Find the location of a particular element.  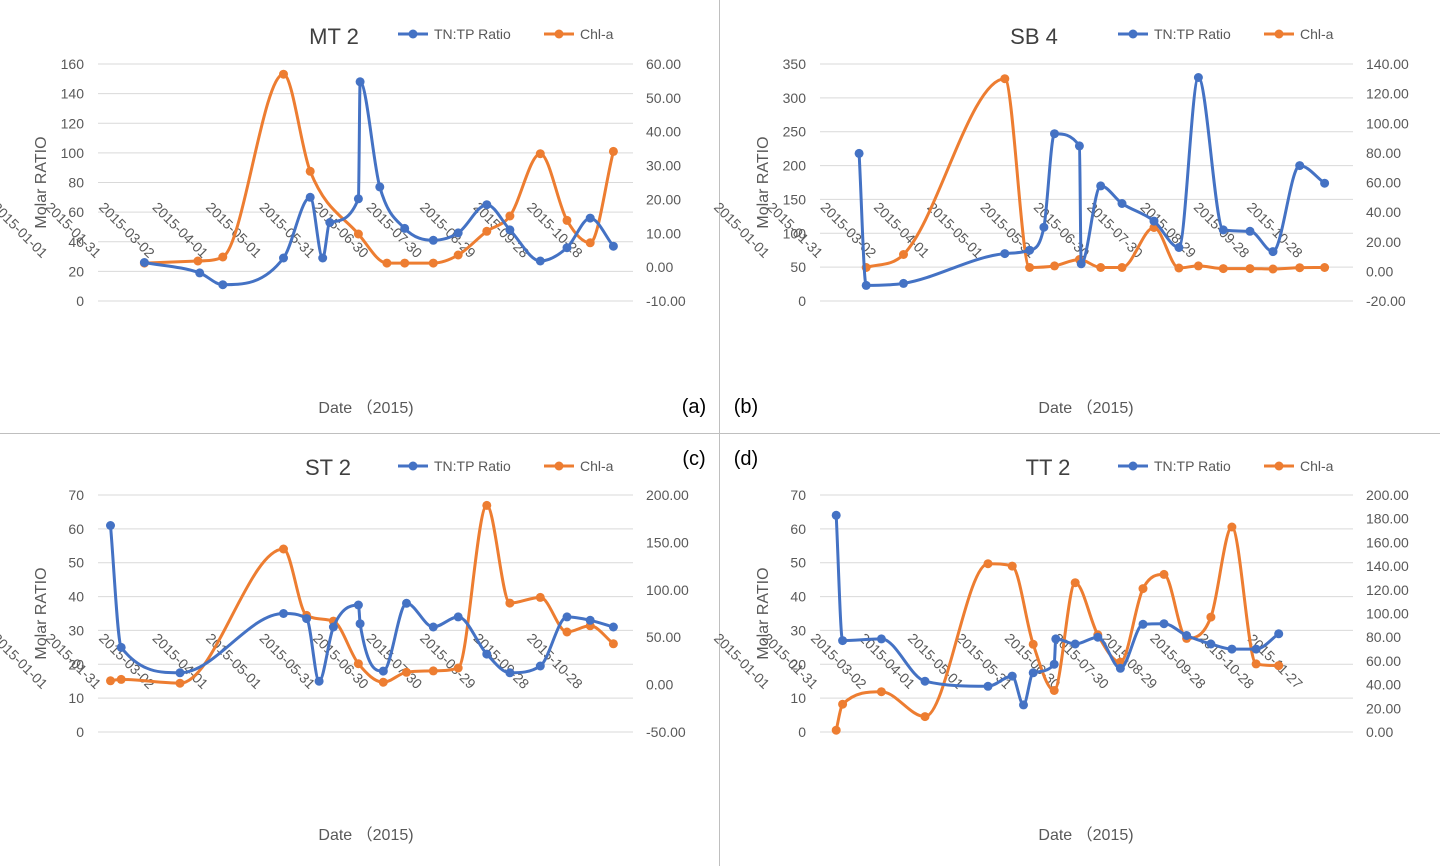

series-line-tn-tp is located at coordinates (1092, 181).